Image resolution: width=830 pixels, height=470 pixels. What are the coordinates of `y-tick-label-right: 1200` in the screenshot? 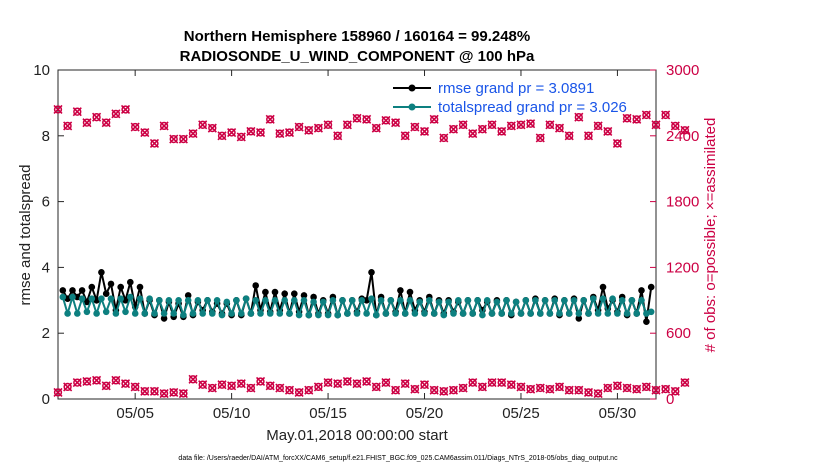 It's located at (682, 267).